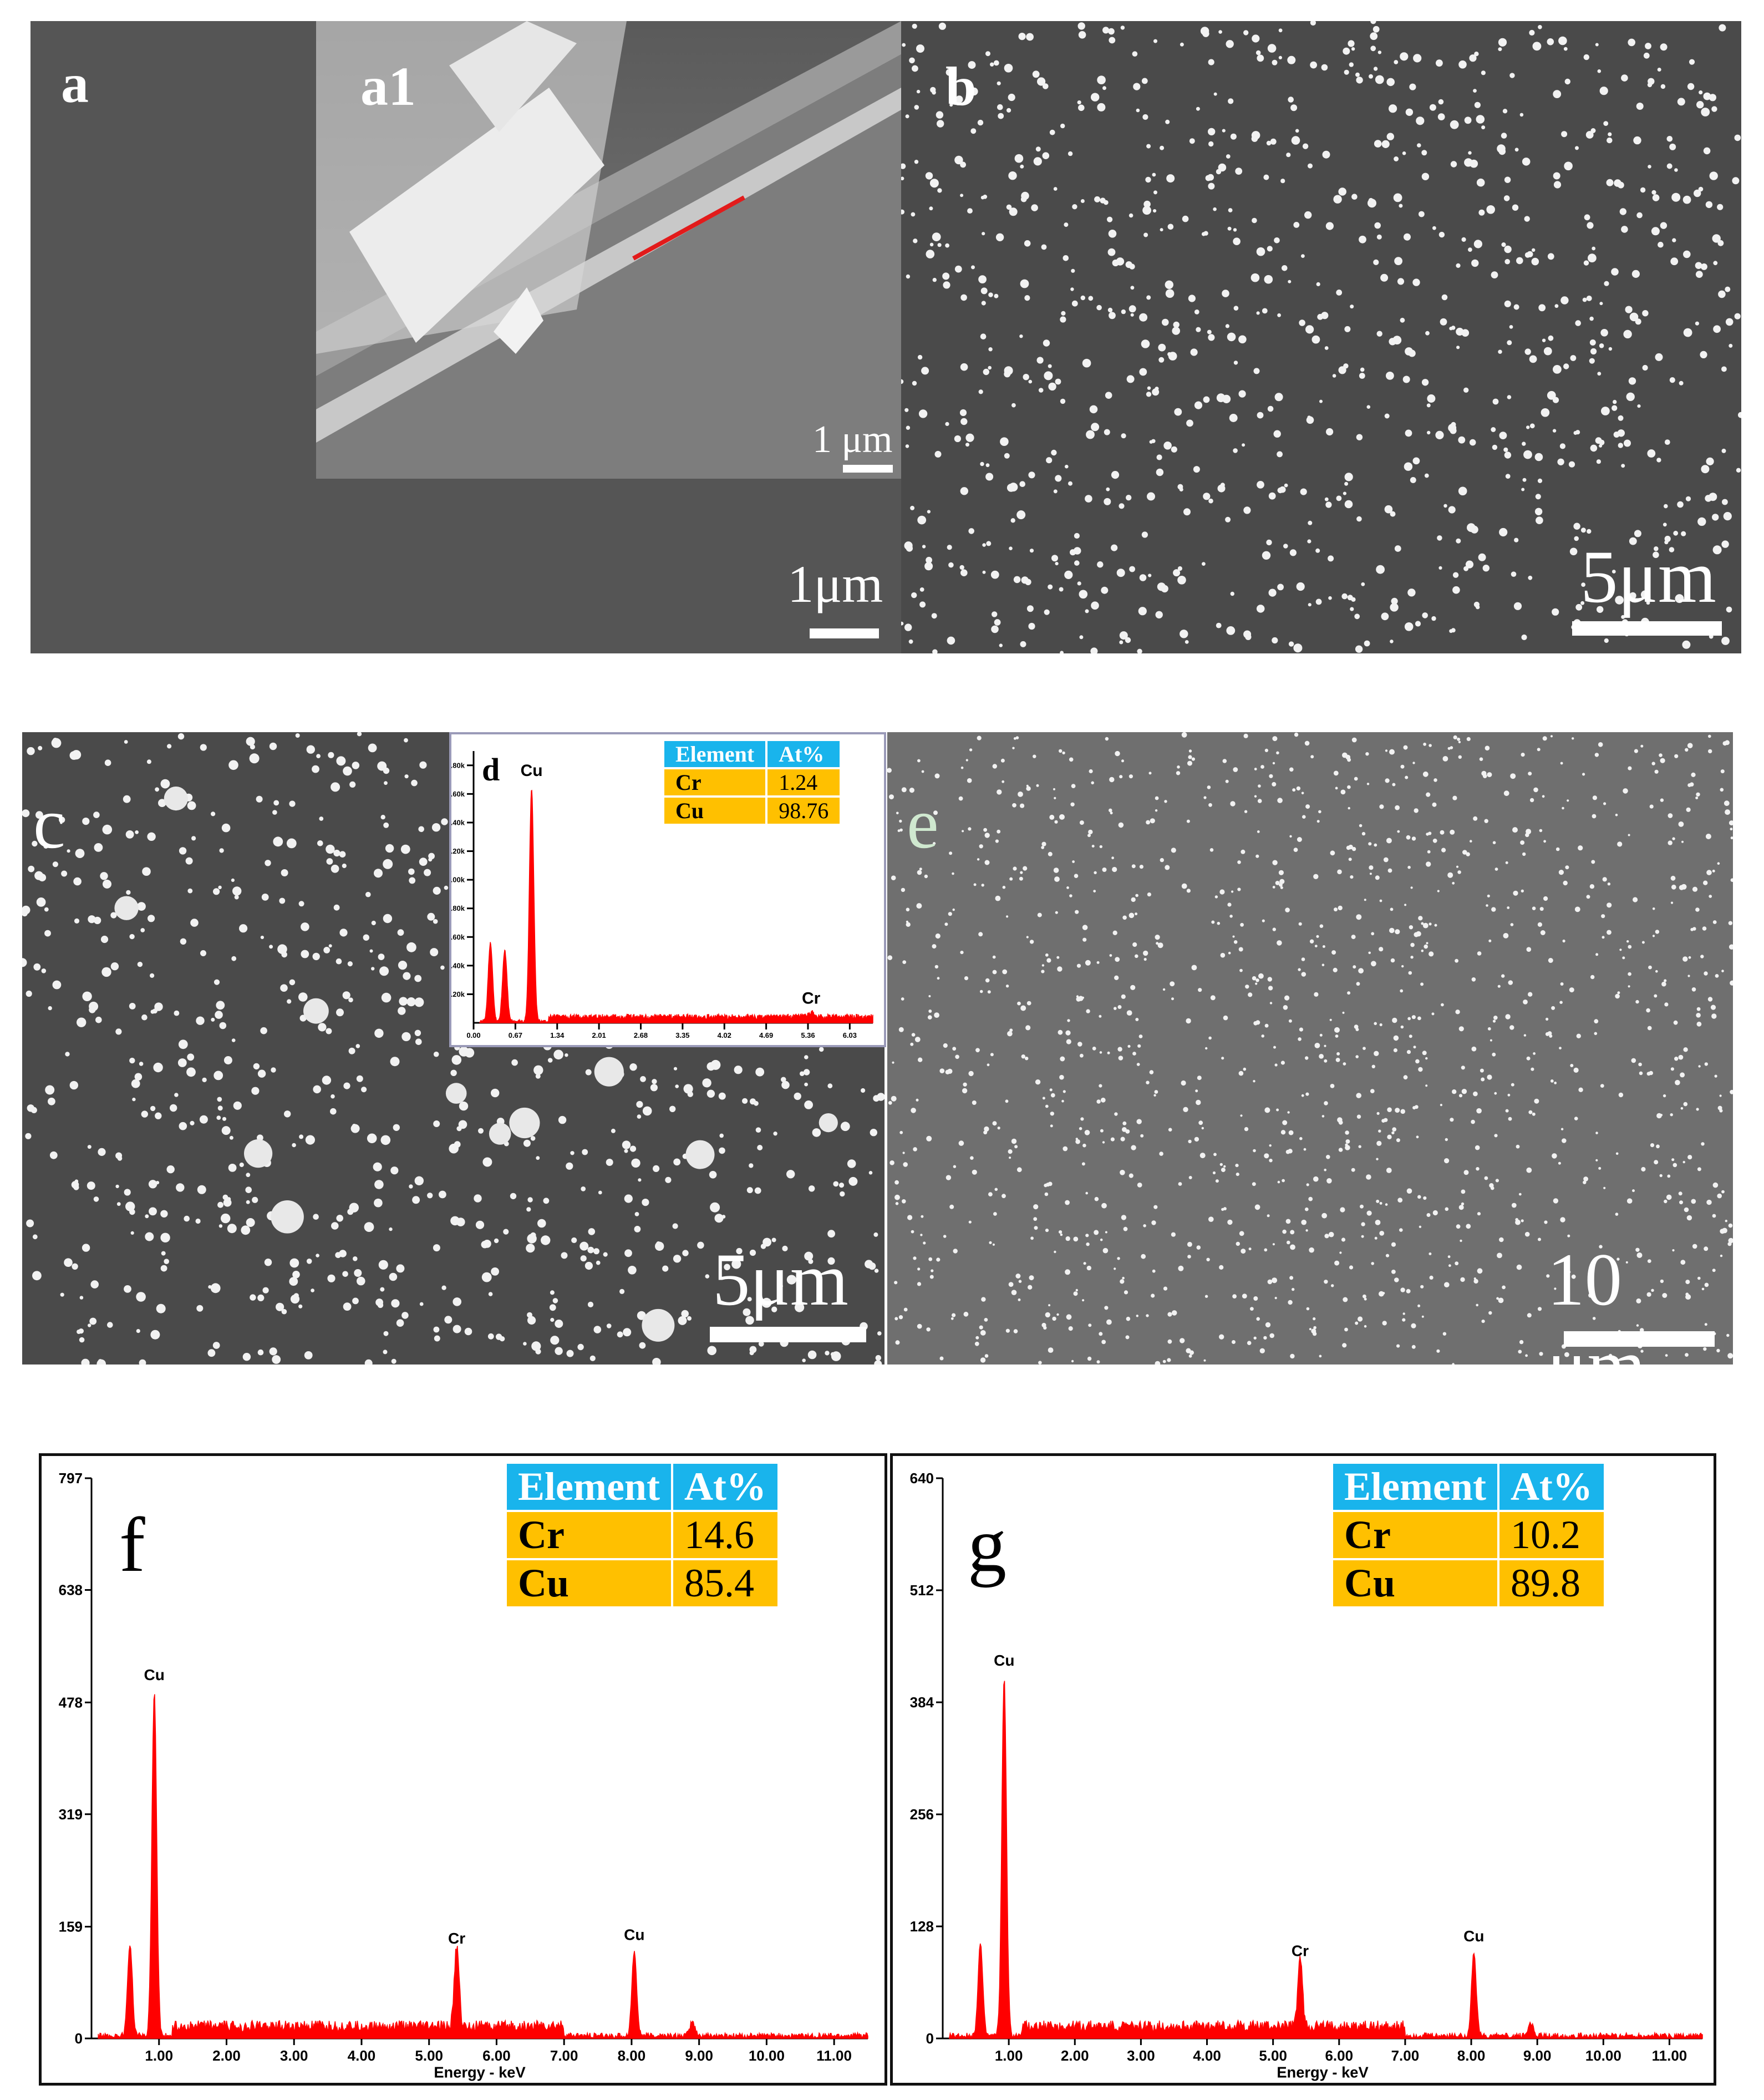 This screenshot has height=2100, width=1764. What do you see at coordinates (752, 782) in the screenshot?
I see `table-row: Cr 1.24` at bounding box center [752, 782].